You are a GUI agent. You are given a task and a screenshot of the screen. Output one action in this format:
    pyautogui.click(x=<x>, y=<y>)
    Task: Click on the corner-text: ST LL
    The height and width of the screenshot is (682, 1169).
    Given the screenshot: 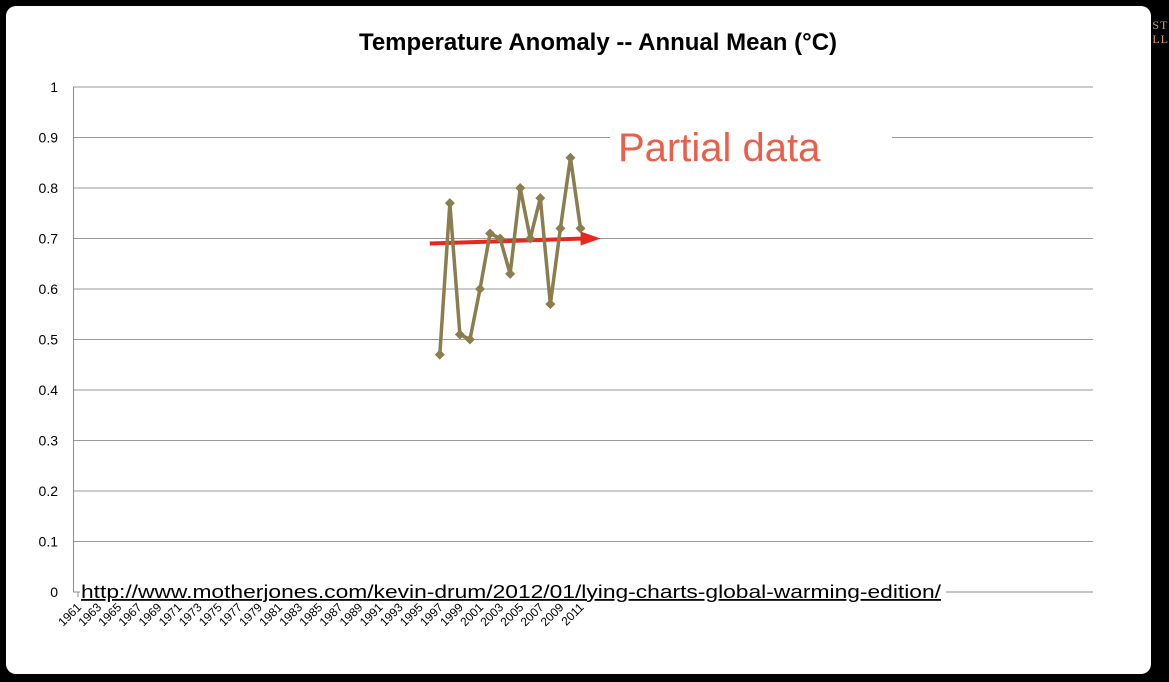 What is the action you would take?
    pyautogui.click(x=1160, y=32)
    